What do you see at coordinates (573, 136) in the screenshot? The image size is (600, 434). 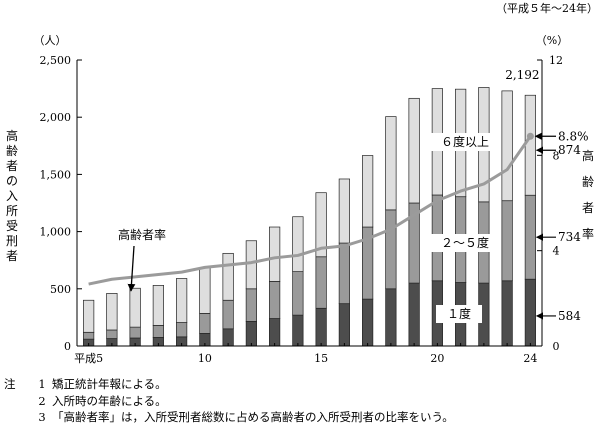 I see `label-rate-last: 8.8%` at bounding box center [573, 136].